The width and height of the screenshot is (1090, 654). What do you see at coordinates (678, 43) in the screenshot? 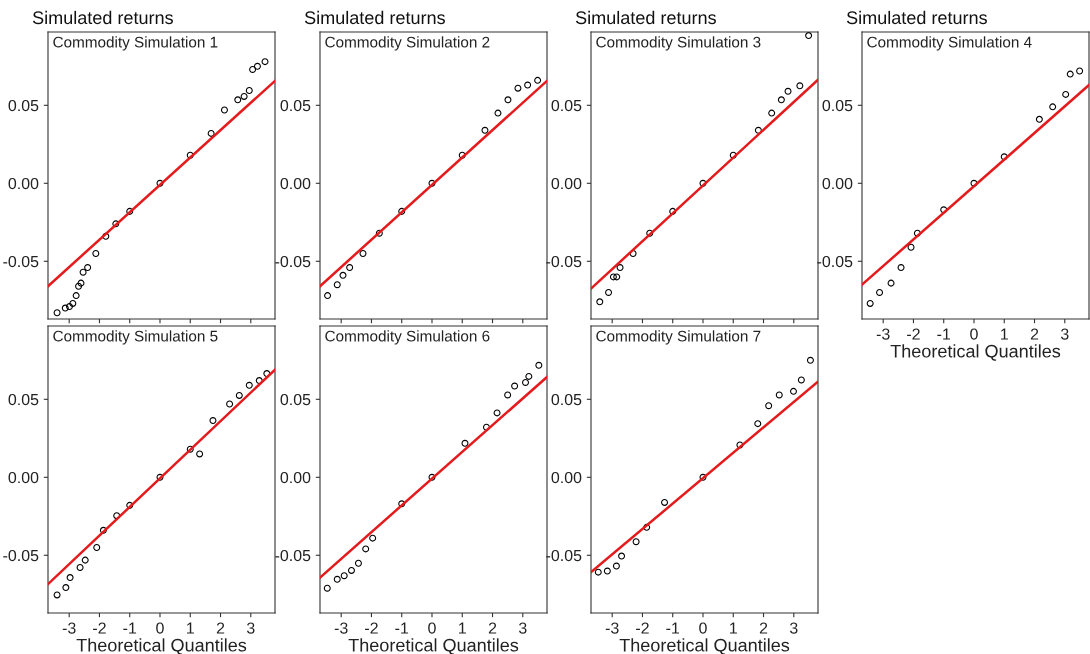
I see `chart-title: Commodity Simulation 3` at bounding box center [678, 43].